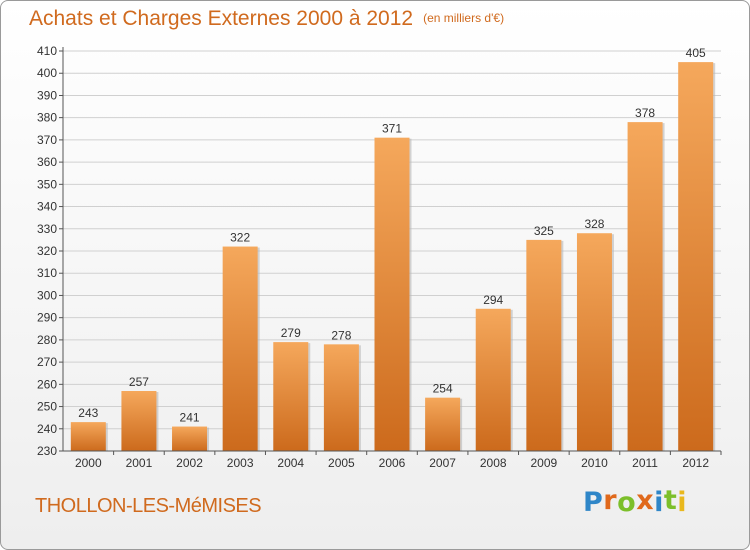 This screenshot has width=750, height=550. I want to click on logo-letter-0: P, so click(593, 502).